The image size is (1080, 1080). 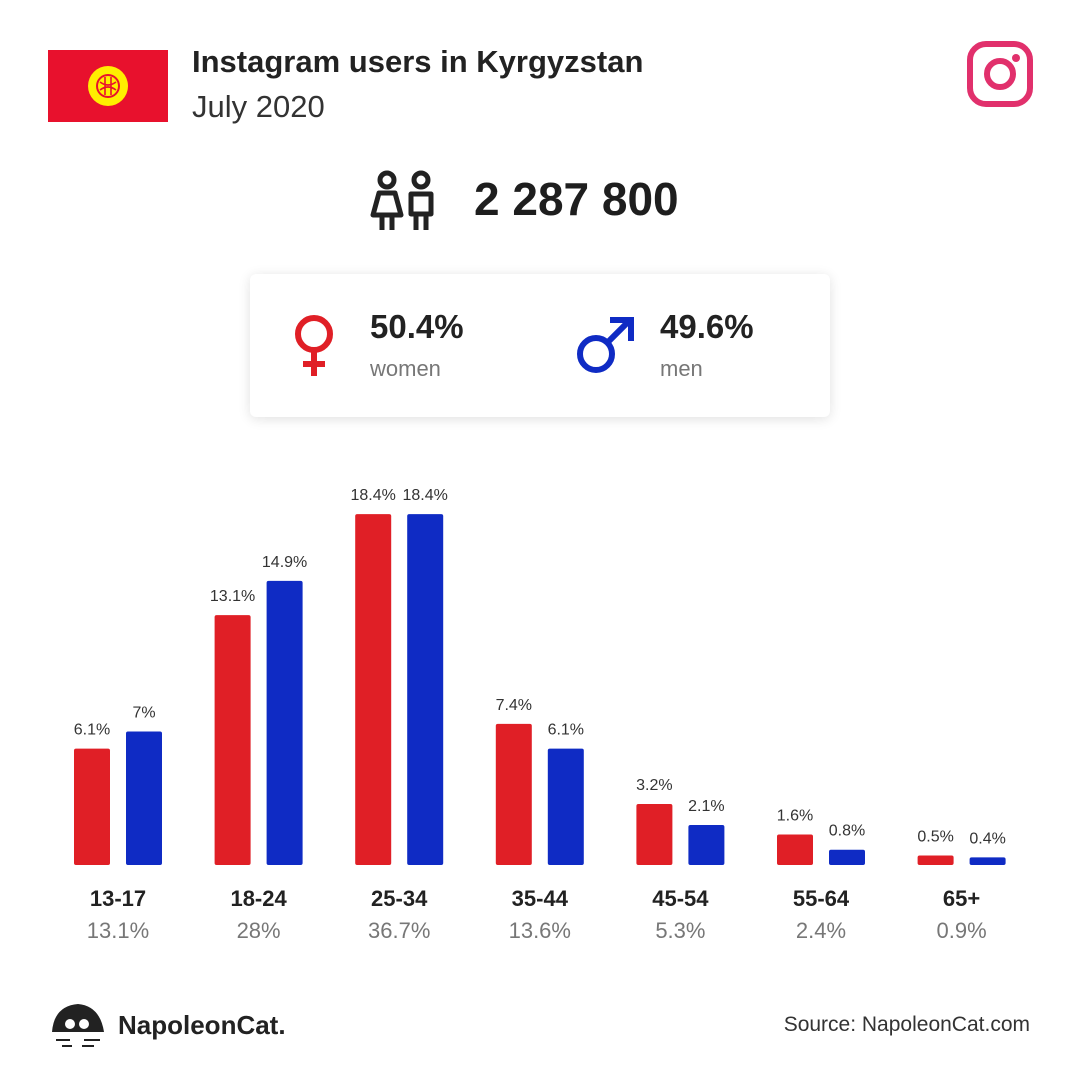 I want to click on female-icon, so click(x=314, y=345).